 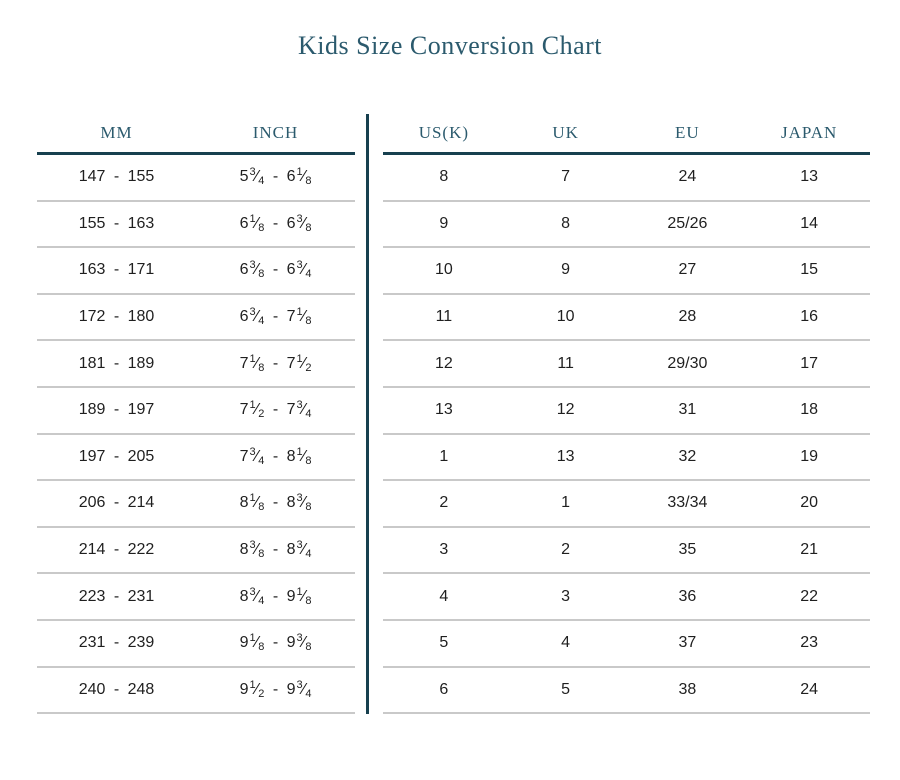 I want to click on inch-range-cell: 53⁄4 - 61⁄8, so click(x=275, y=177).